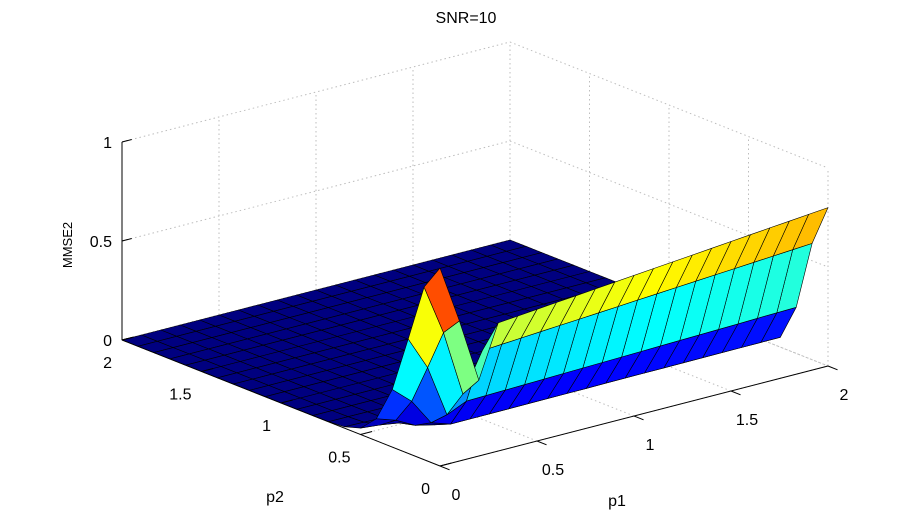  Describe the element at coordinates (650, 445) in the screenshot. I see `x-tick-label: 1` at that location.